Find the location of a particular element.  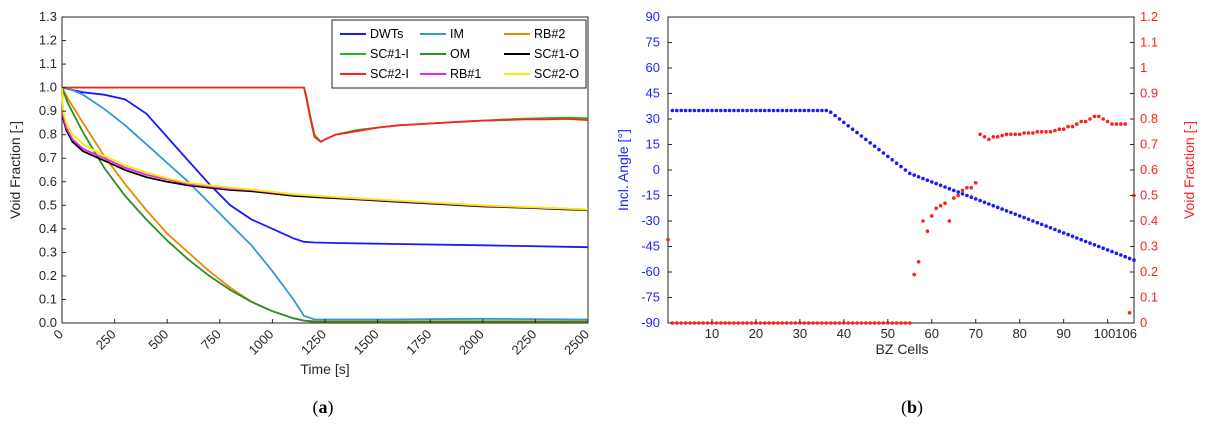

y-tick-right-label-b: 0.4 is located at coordinates (1149, 220).